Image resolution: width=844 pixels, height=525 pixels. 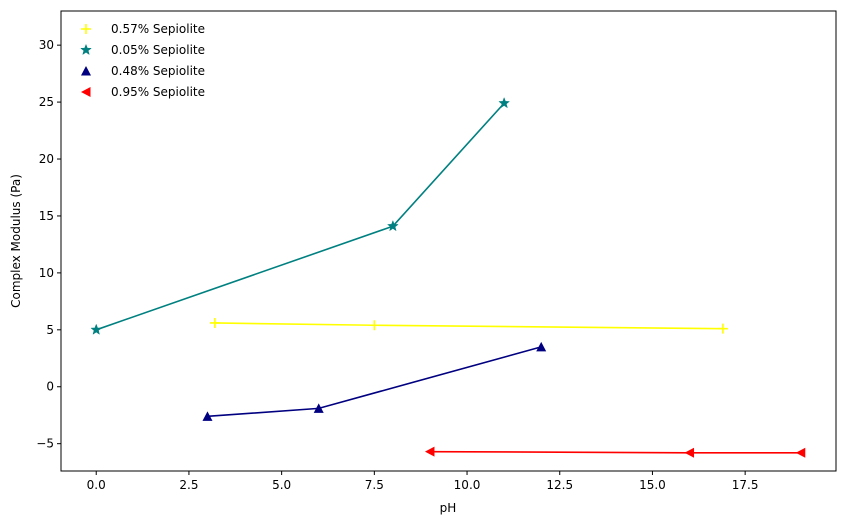 I want to click on legend-label: 0.95% Sepiolite, so click(x=158, y=92).